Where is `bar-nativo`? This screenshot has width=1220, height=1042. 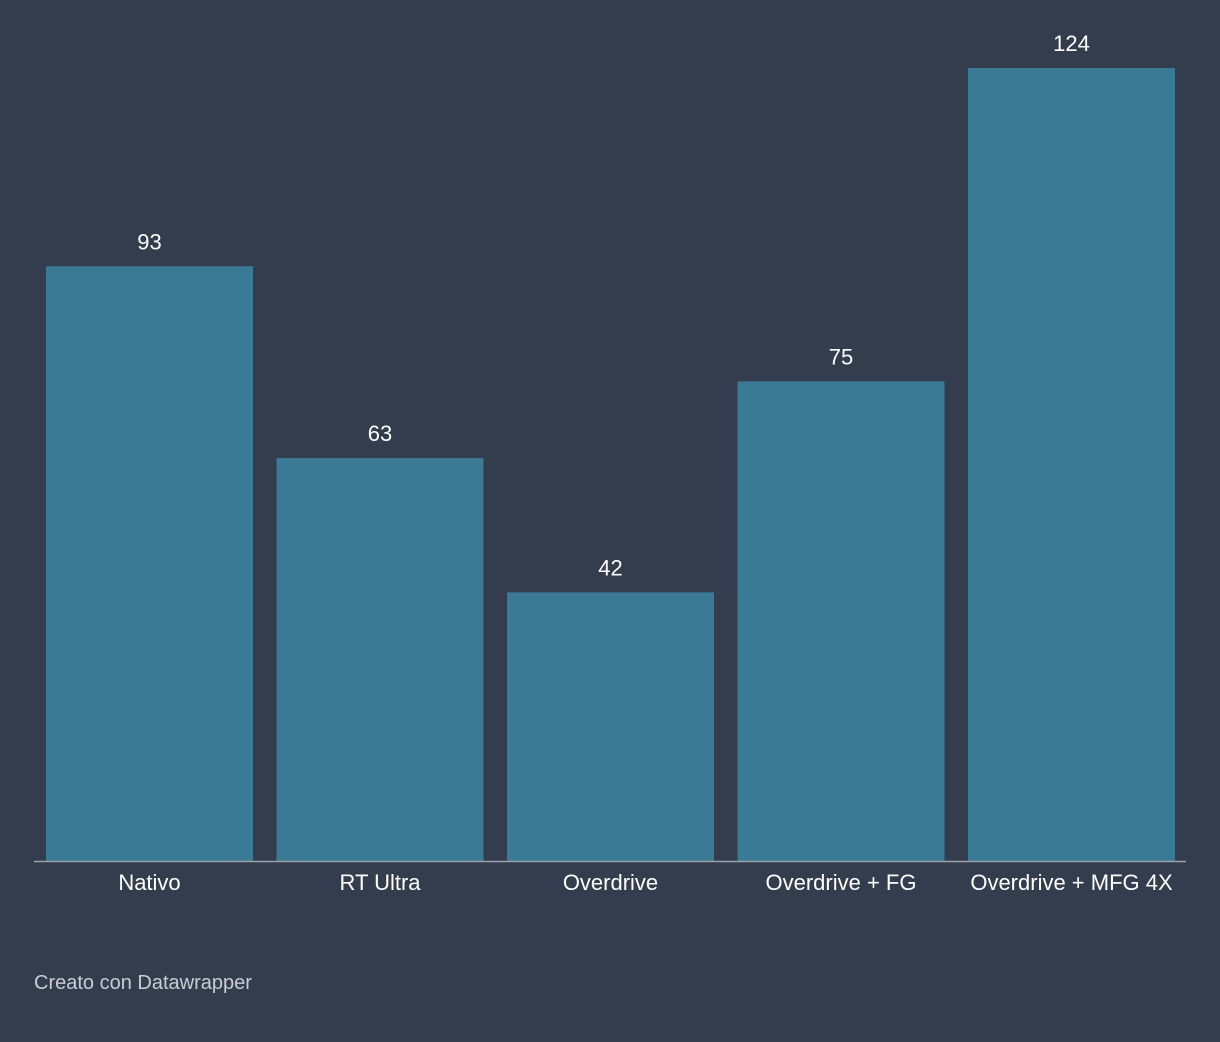
bar-nativo is located at coordinates (149, 563).